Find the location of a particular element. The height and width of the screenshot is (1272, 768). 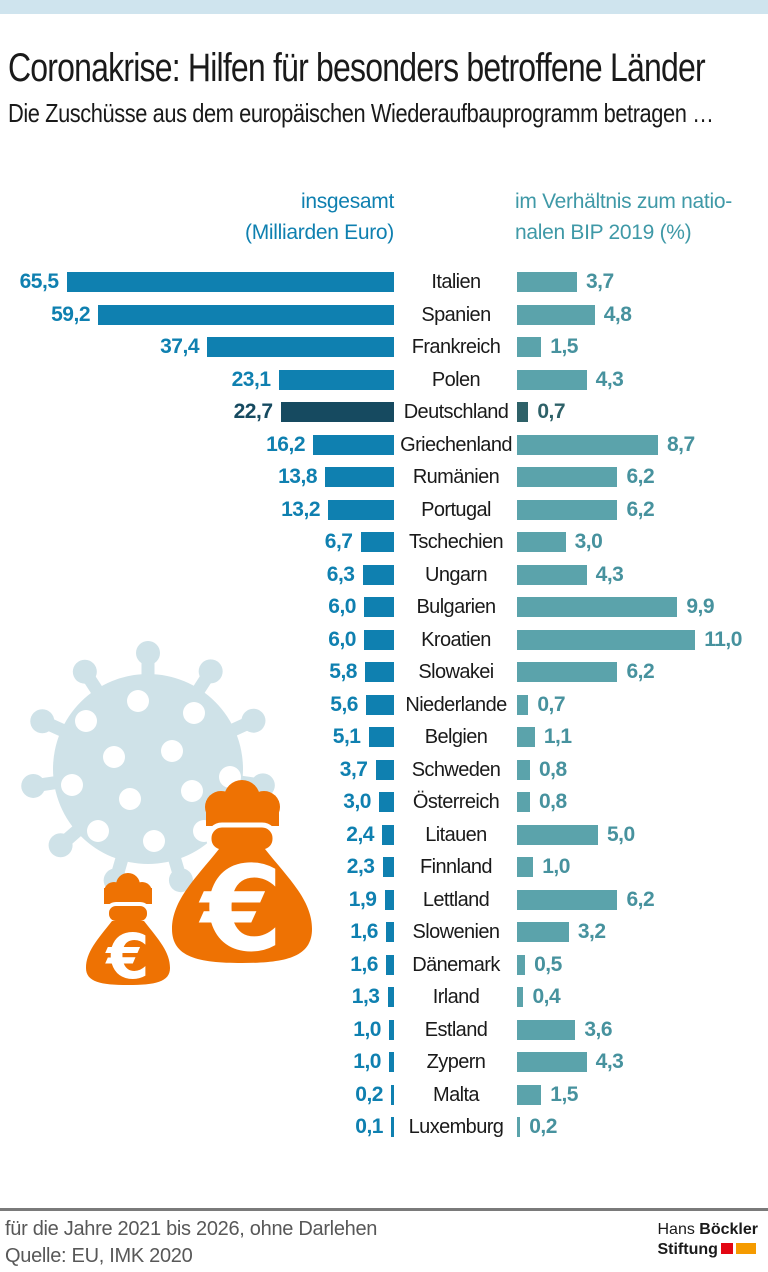

left-column-header: insgesamt (Milliarden Euro) is located at coordinates (319, 217).